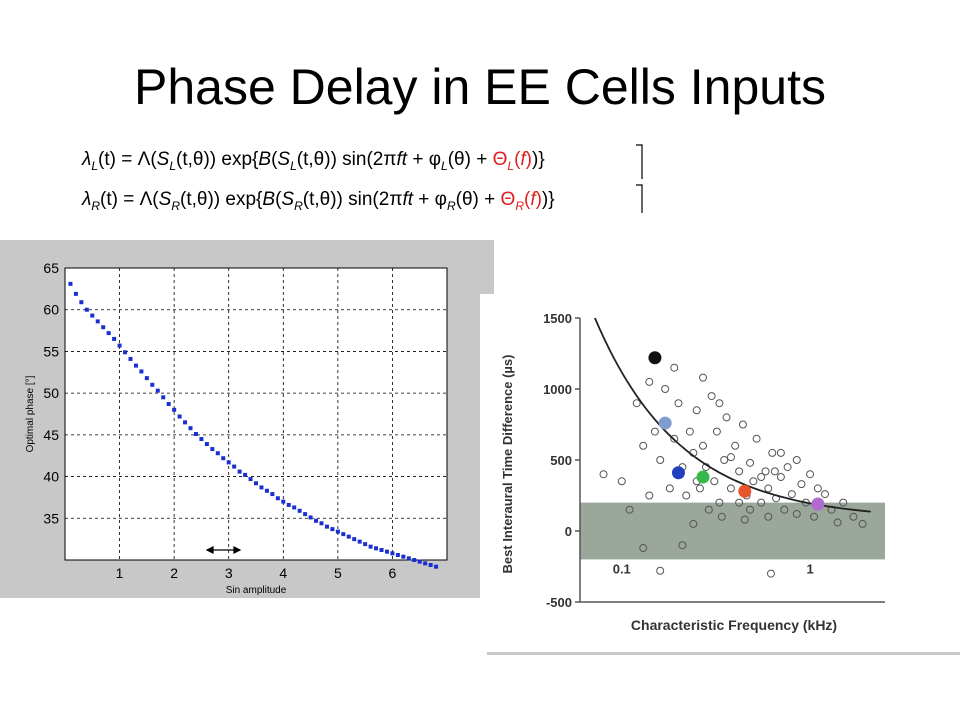 Image resolution: width=960 pixels, height=720 pixels. Describe the element at coordinates (174, 573) in the screenshot. I see `x-tick-label: 2` at that location.